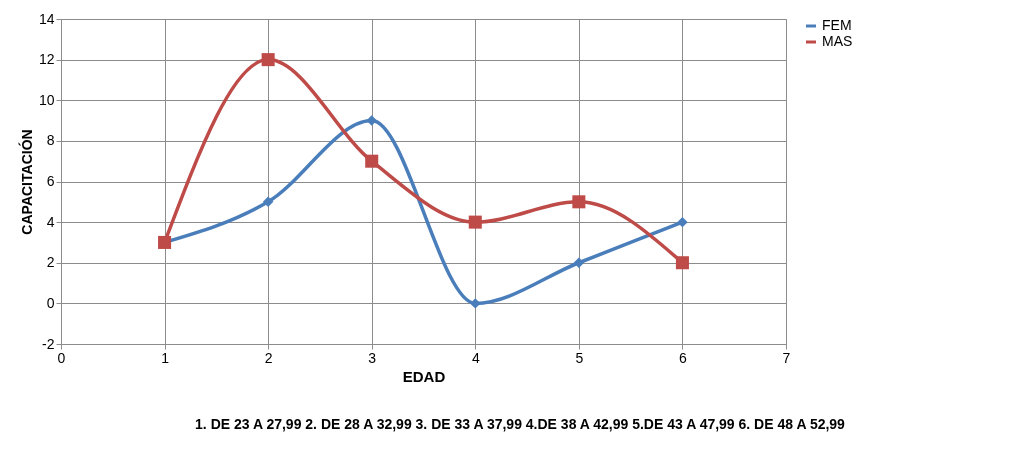  What do you see at coordinates (46, 18) in the screenshot?
I see `y-tick-label: 14` at bounding box center [46, 18].